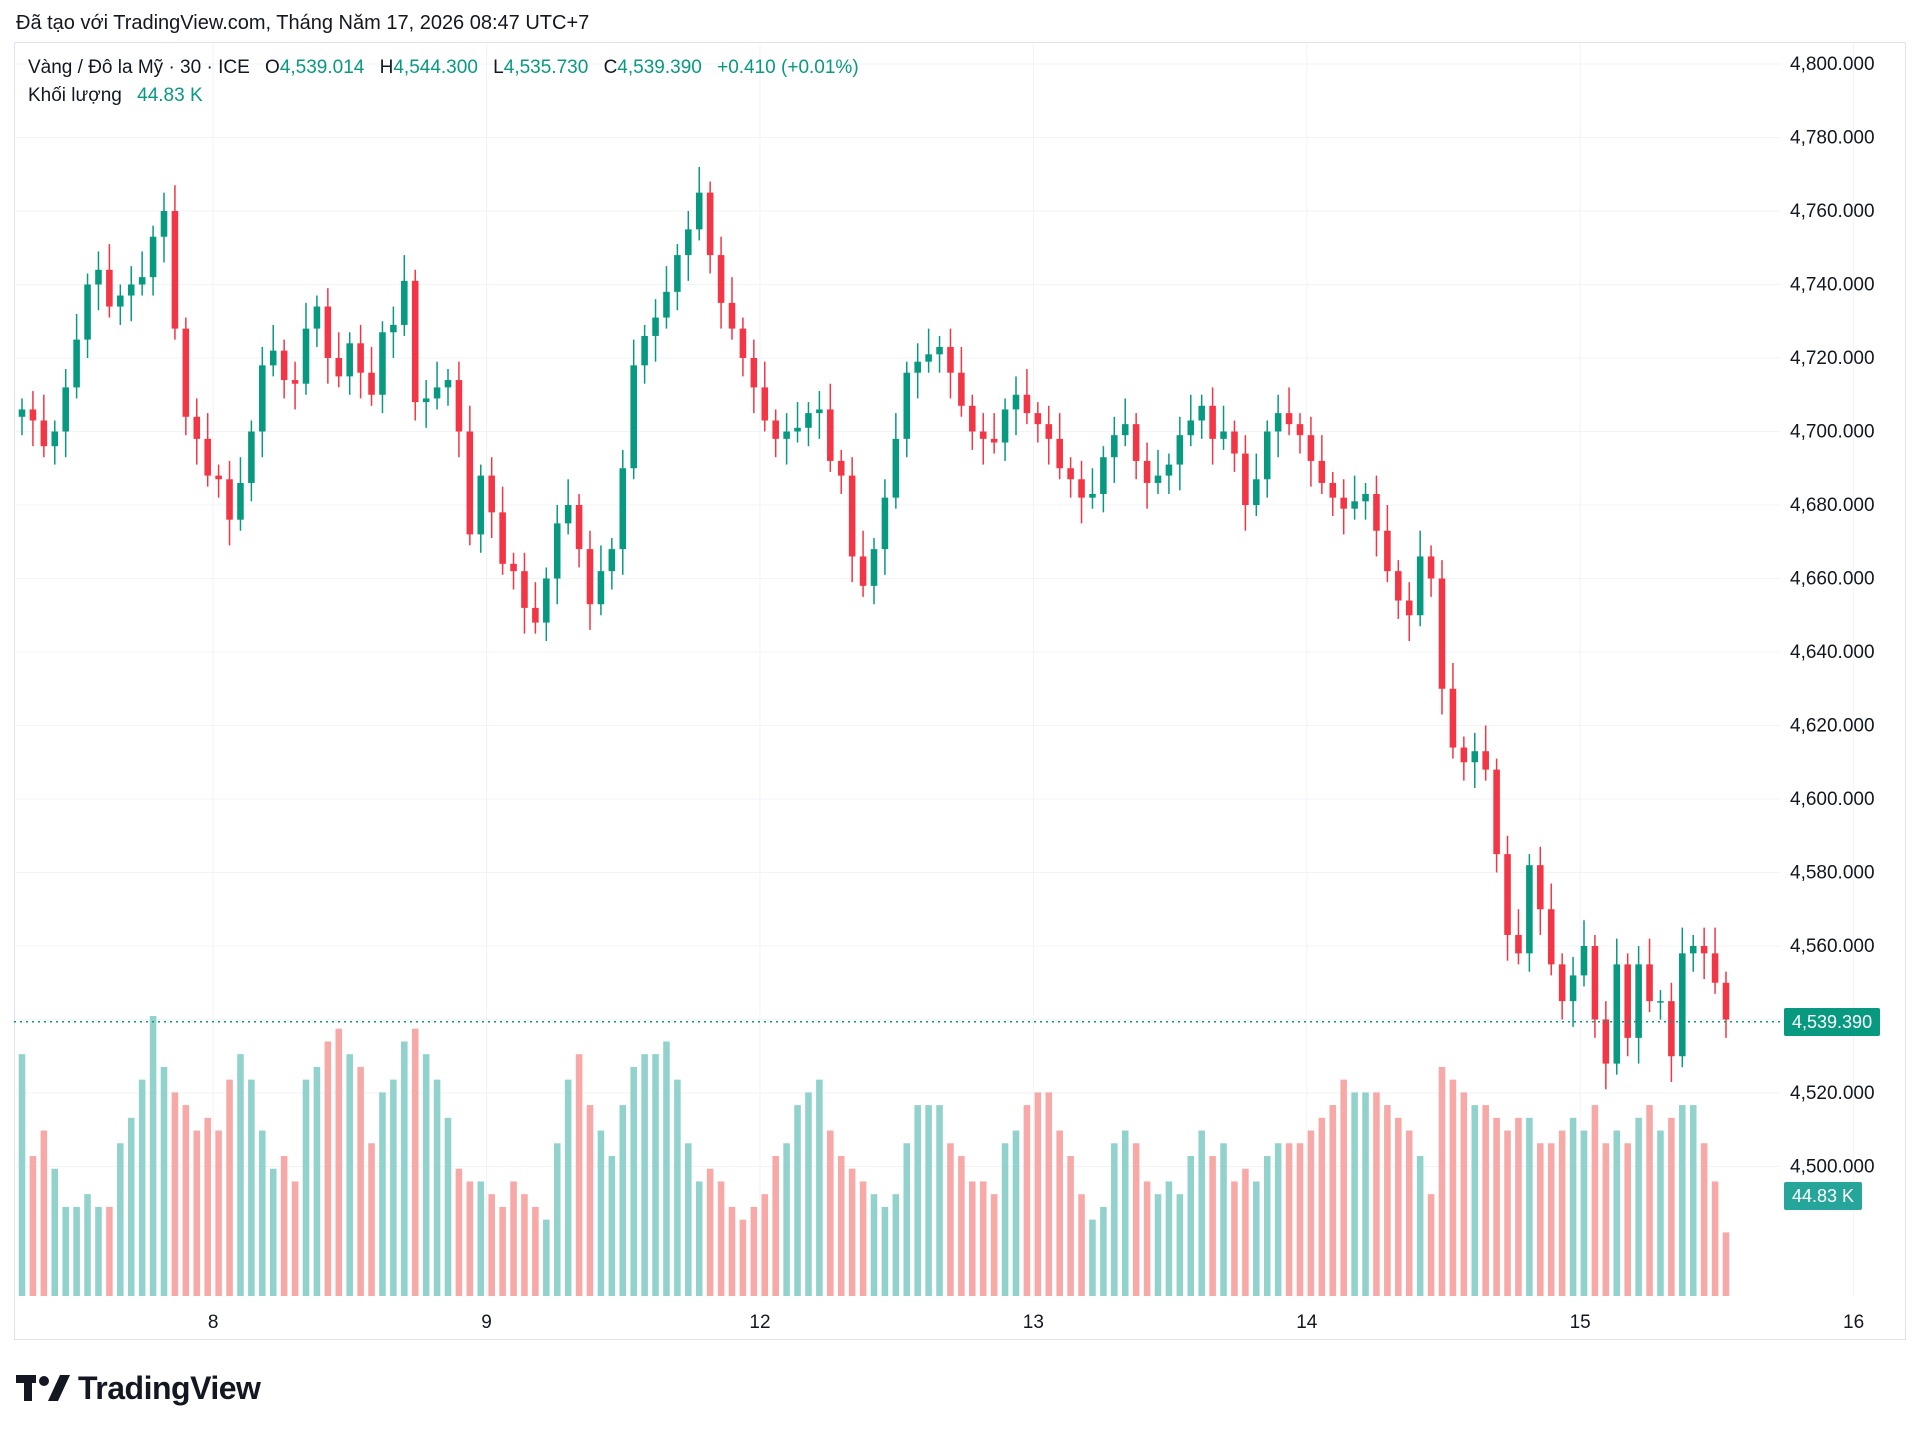 Image resolution: width=1920 pixels, height=1433 pixels. I want to click on close-label: C, so click(610, 67).